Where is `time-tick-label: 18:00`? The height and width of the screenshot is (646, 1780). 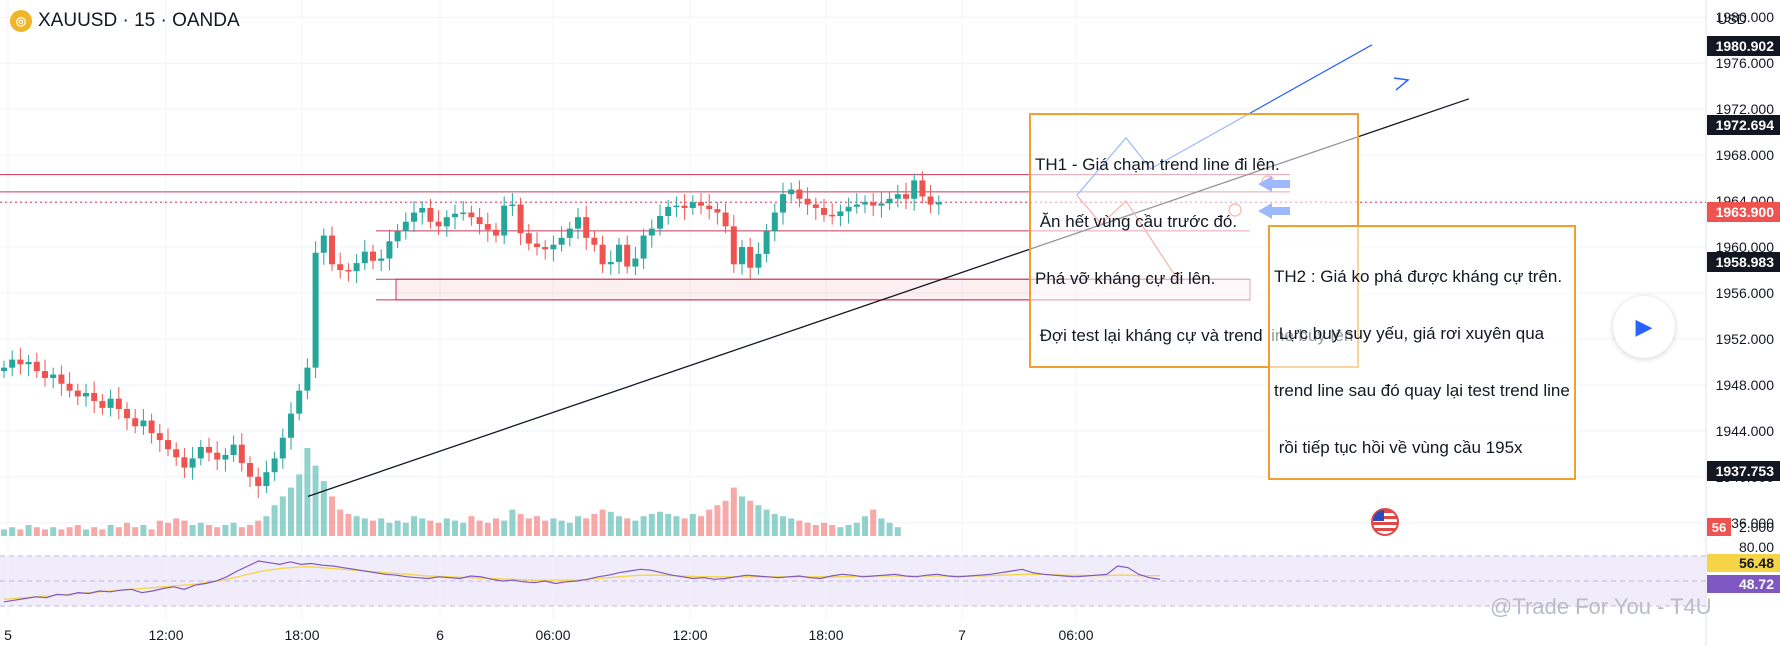
time-tick-label: 18:00 is located at coordinates (301, 635).